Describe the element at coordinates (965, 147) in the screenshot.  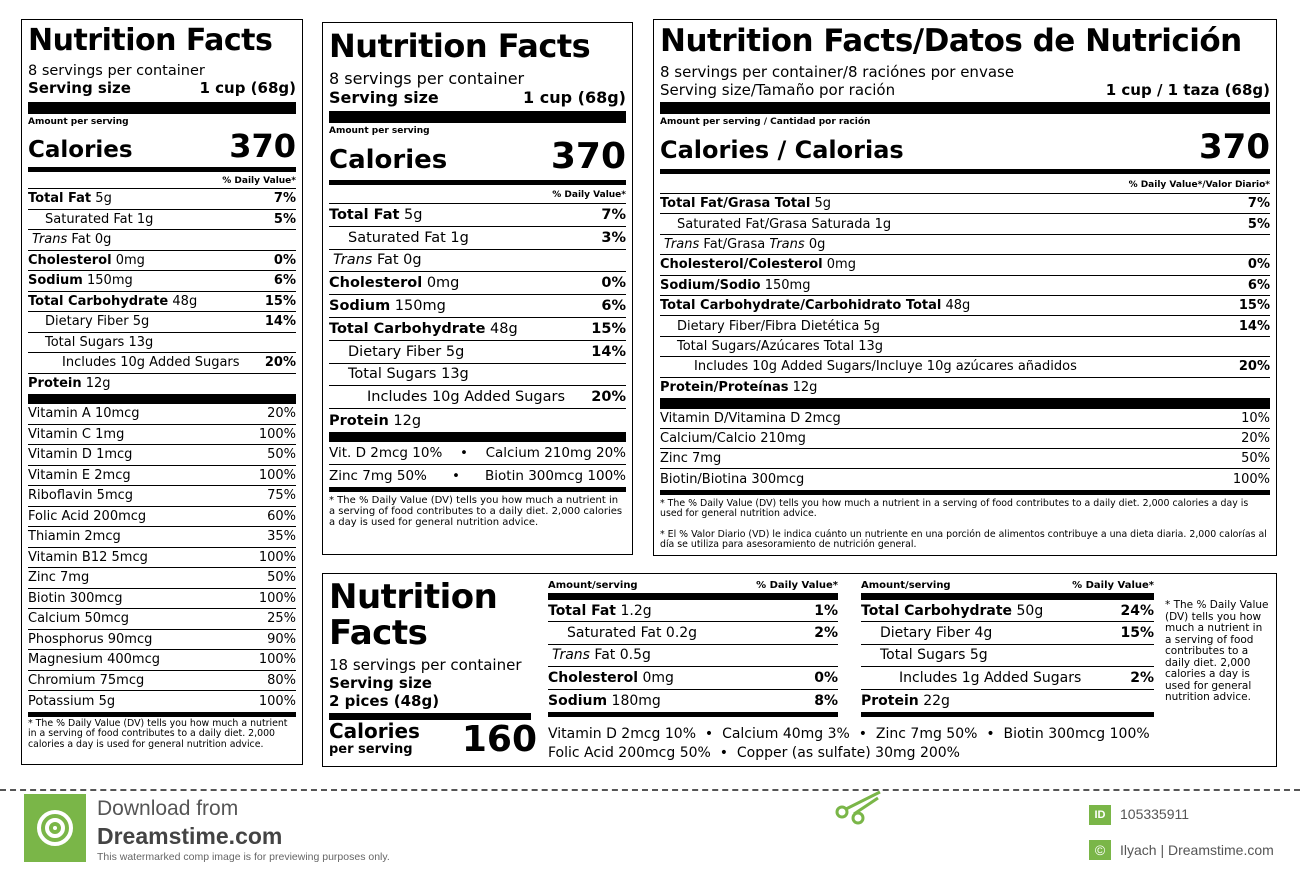
I see `calories-row: Calories / Calorias 370` at that location.